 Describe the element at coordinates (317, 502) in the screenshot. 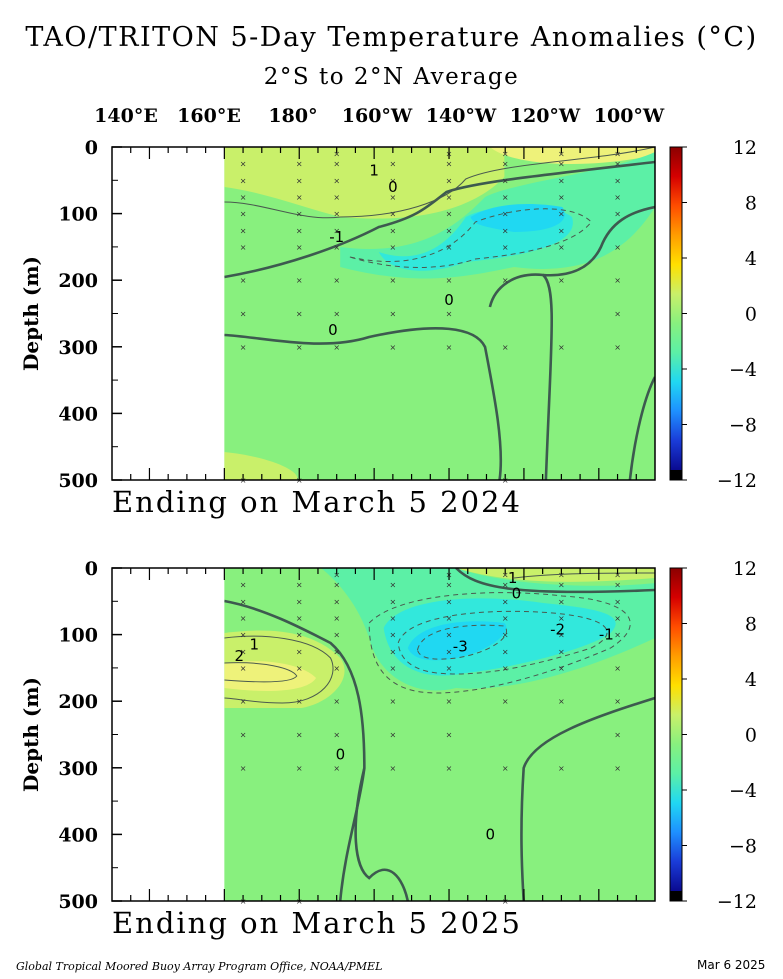

I see `ending-label-2024: Ending on March 5 2024` at that location.